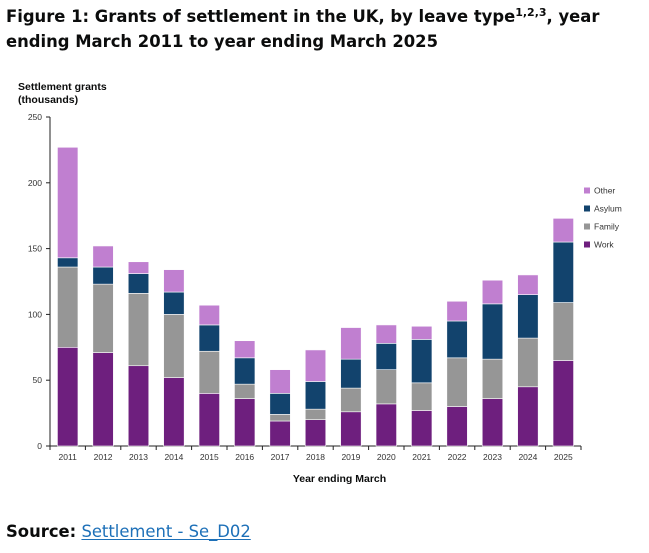  Describe the element at coordinates (531, 12) in the screenshot. I see `figure-title-superscript: 1,2,3` at that location.